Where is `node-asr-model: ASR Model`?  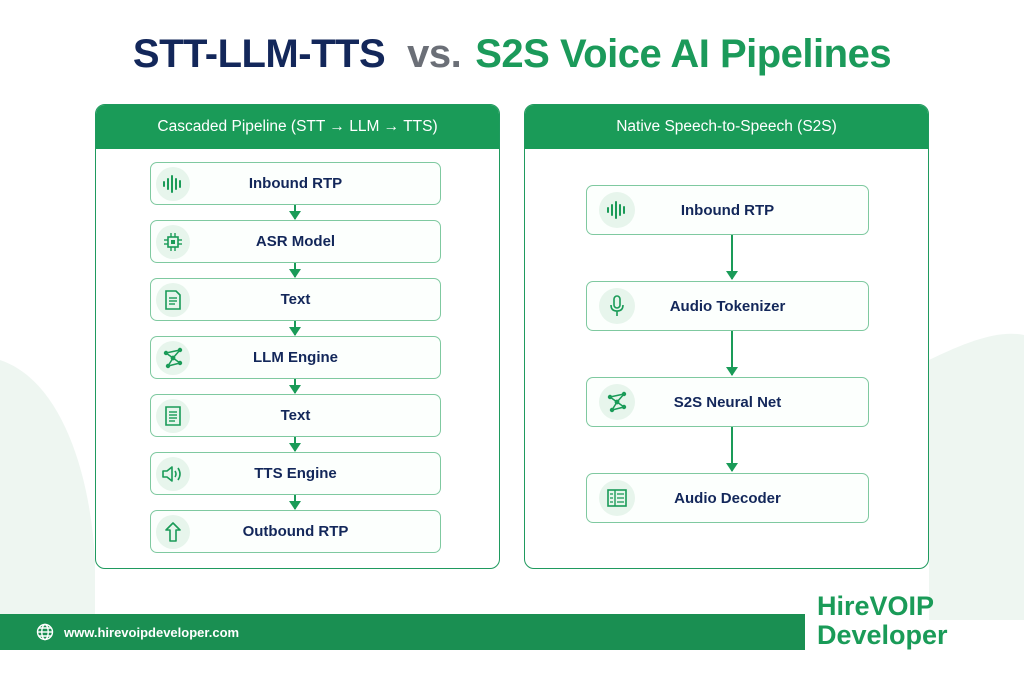 node-asr-model: ASR Model is located at coordinates (295, 241).